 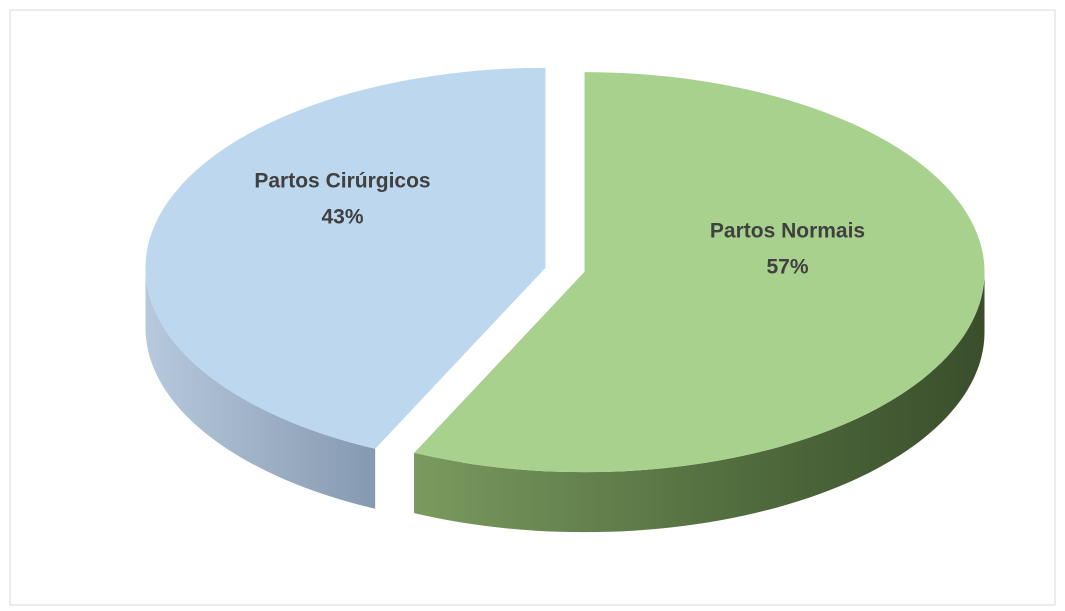 What do you see at coordinates (342, 217) in the screenshot?
I see `value-label: 43%` at bounding box center [342, 217].